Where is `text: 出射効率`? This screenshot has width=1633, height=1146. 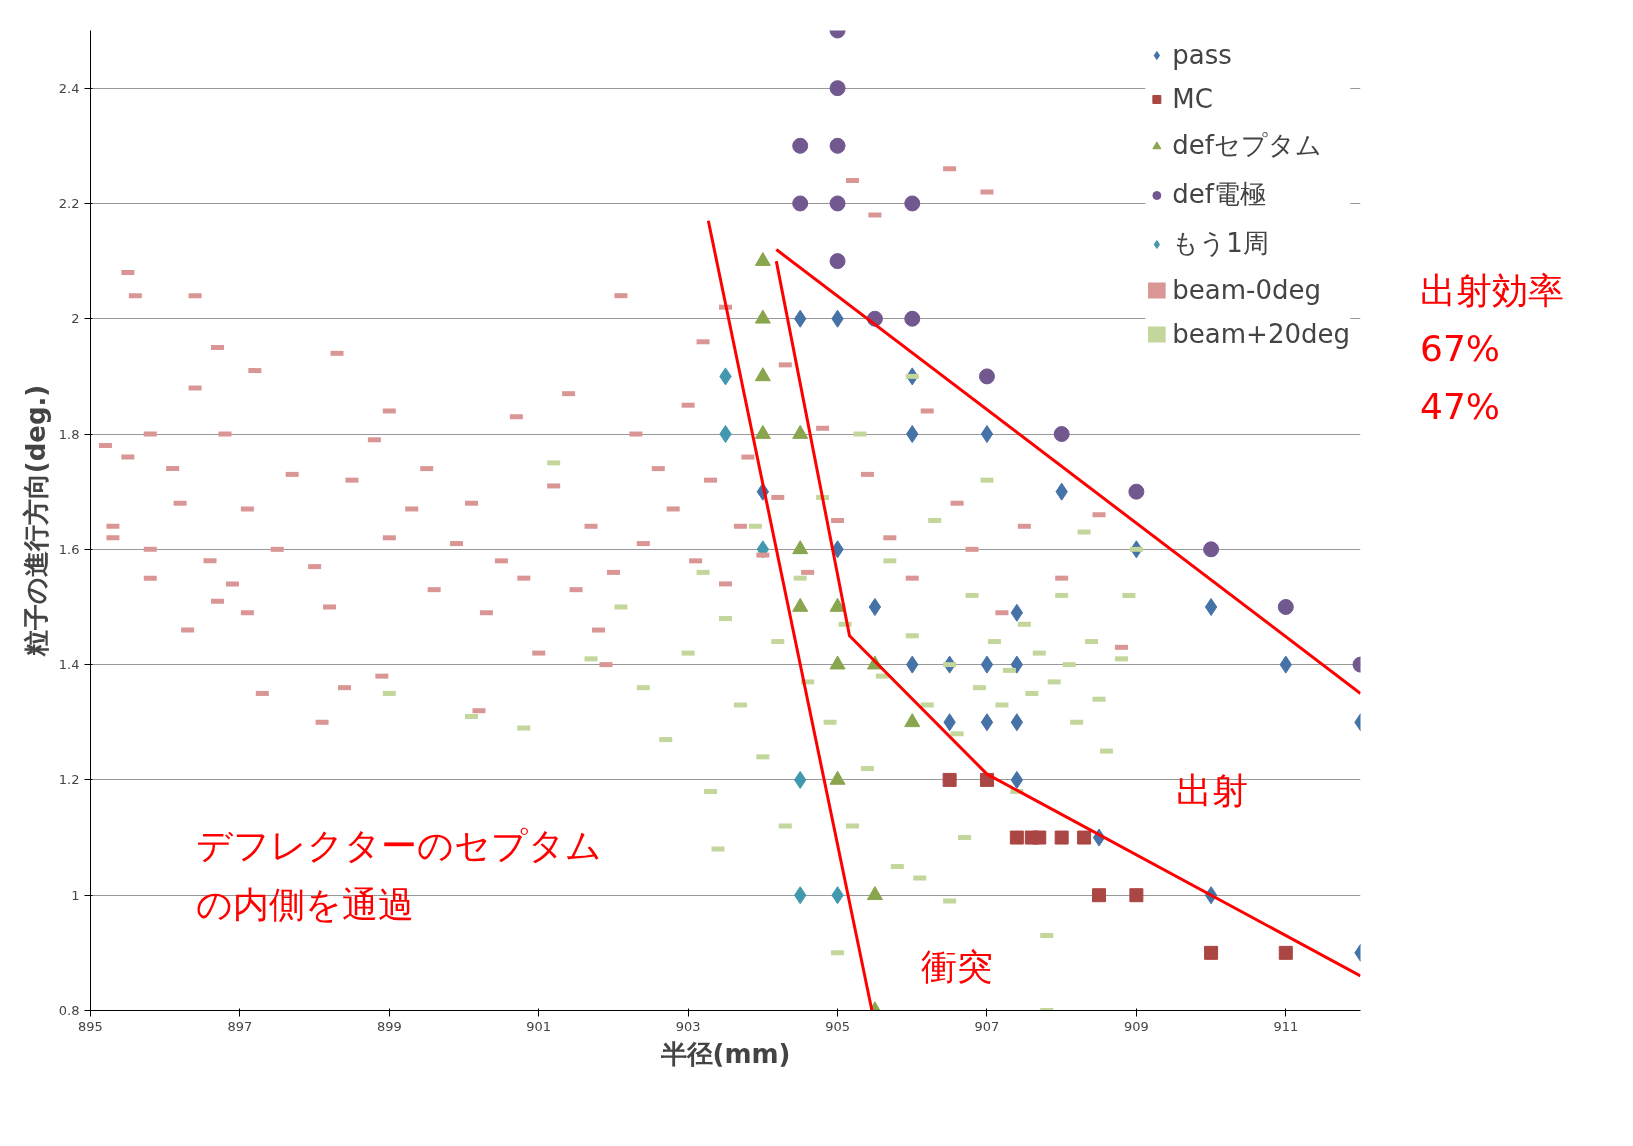
text: 出射効率 is located at coordinates (1492, 291).